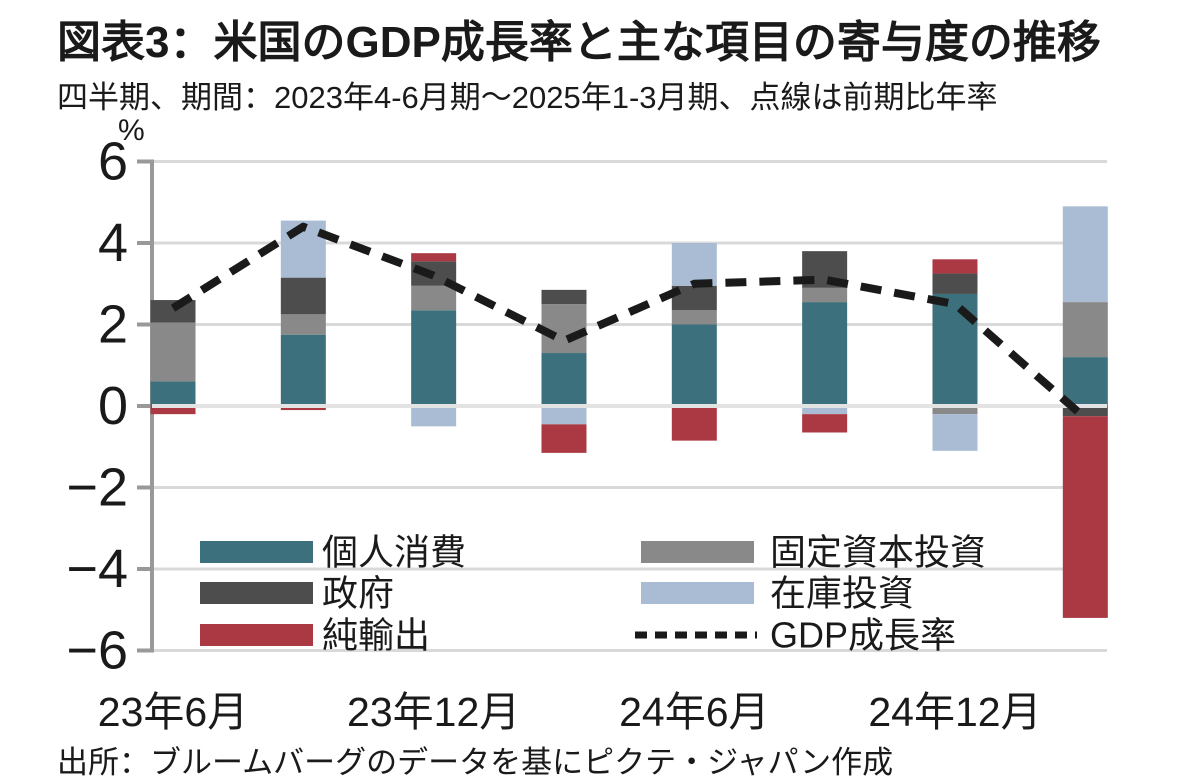 The height and width of the screenshot is (778, 1182). Describe the element at coordinates (97, 569) in the screenshot. I see `y-axis-tick-label: −4` at that location.